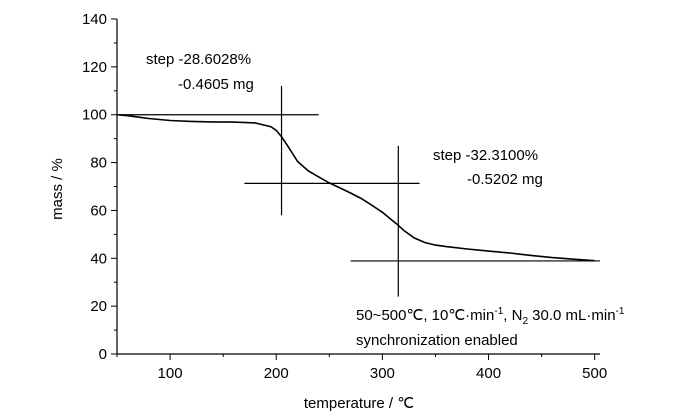  What do you see at coordinates (94, 19) in the screenshot?
I see `y-tick-label-140: 140` at bounding box center [94, 19].